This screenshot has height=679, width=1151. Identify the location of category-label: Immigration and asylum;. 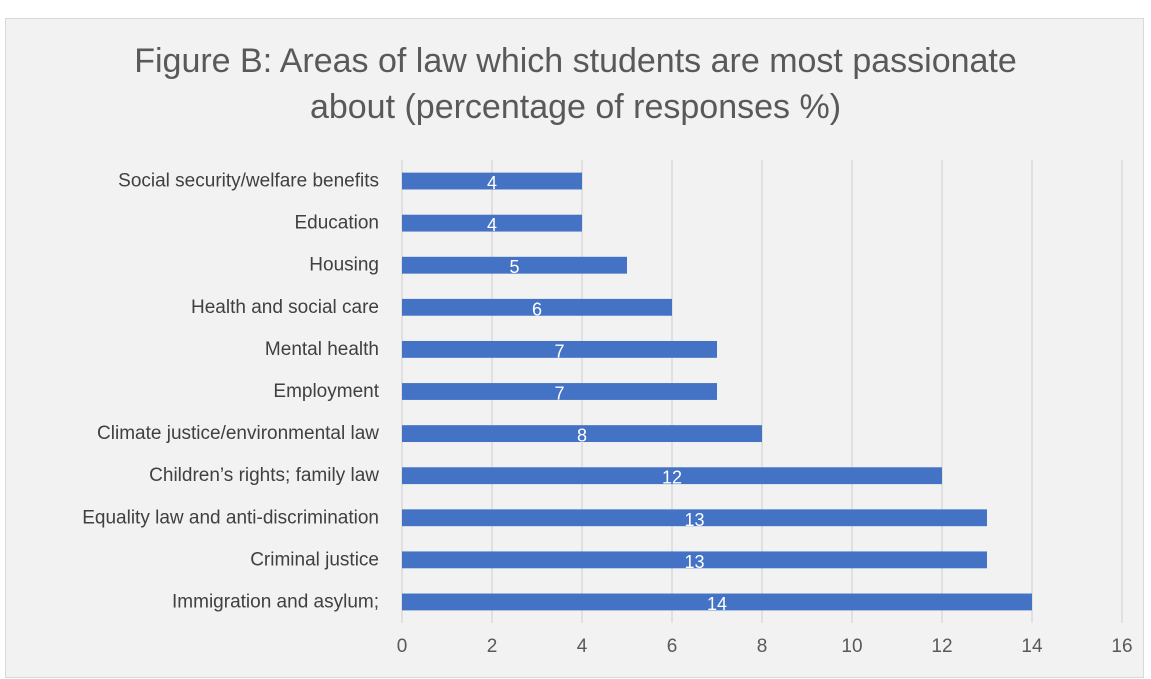
(275, 601).